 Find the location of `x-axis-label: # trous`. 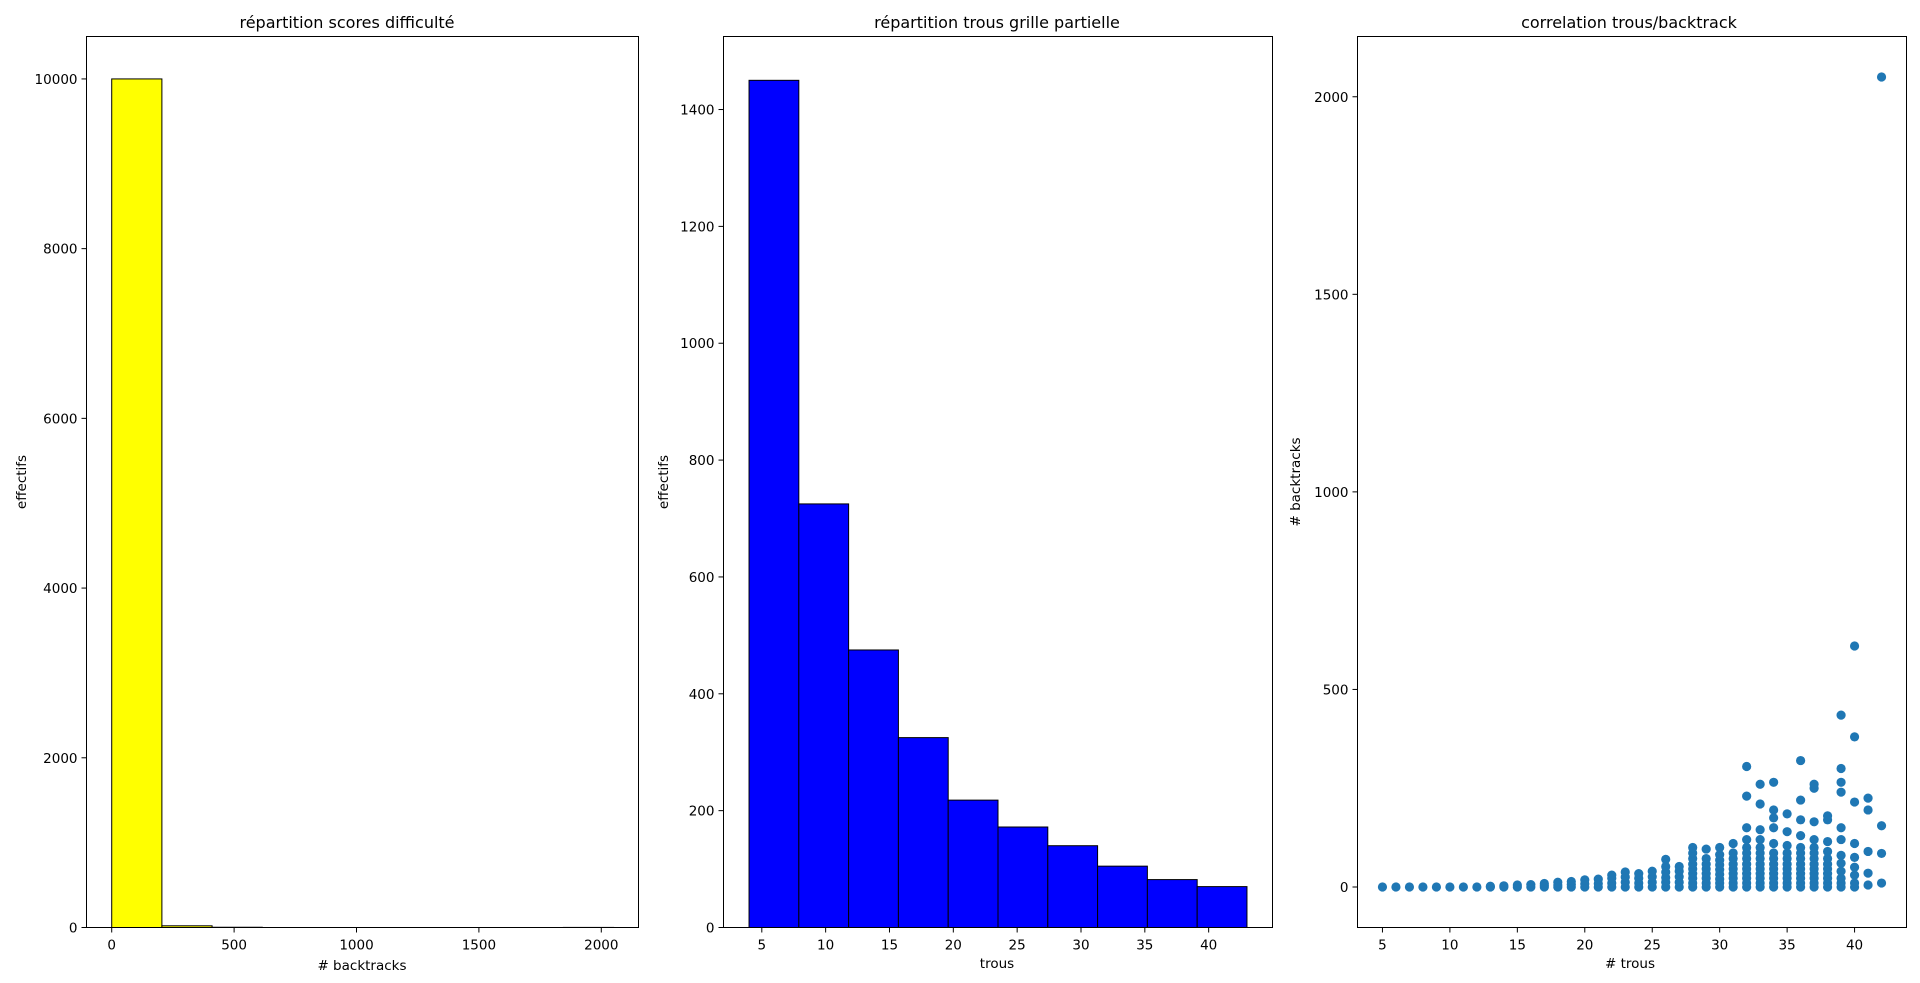

x-axis-label: # trous is located at coordinates (1630, 964).